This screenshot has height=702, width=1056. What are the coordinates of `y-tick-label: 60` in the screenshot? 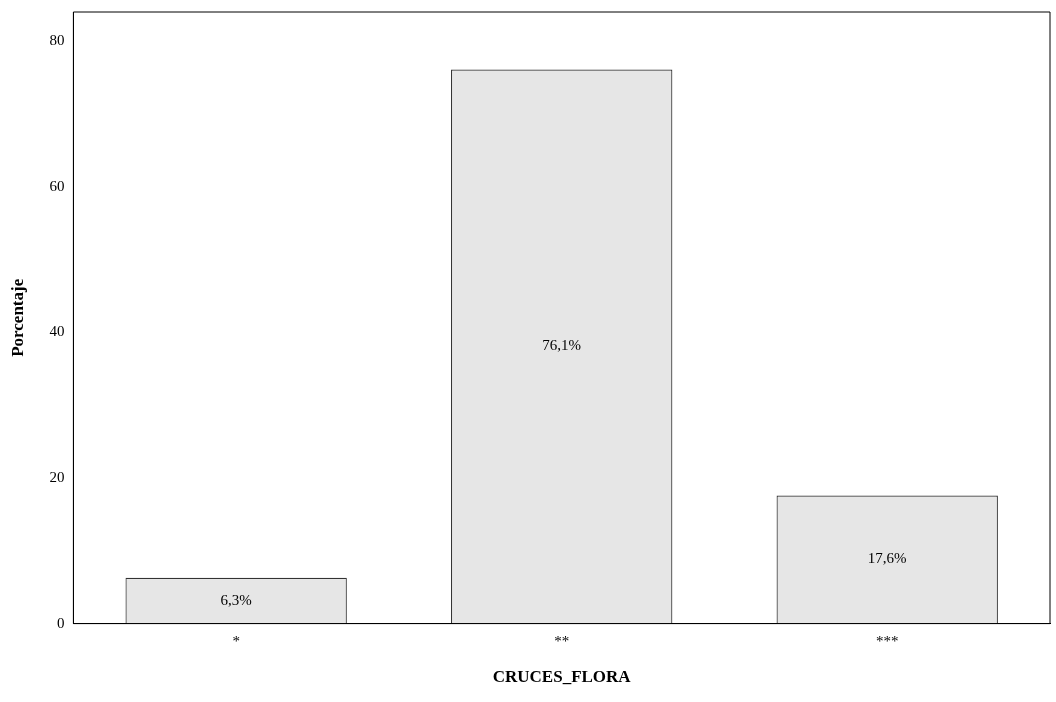 It's located at (57, 185).